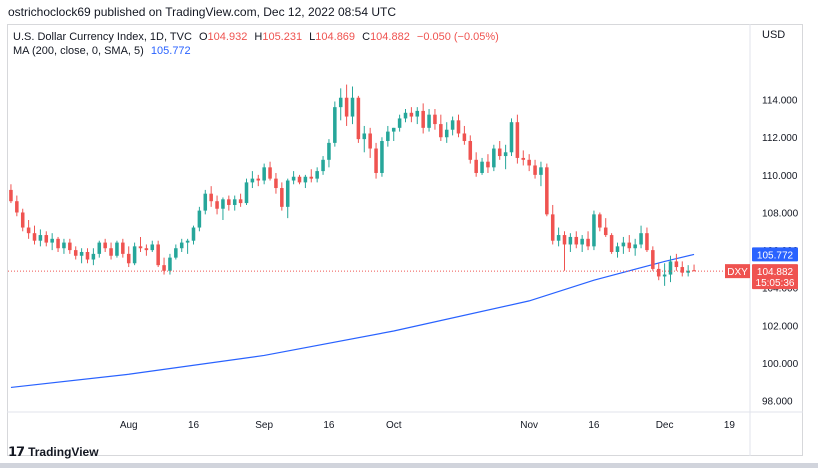  I want to click on footer-brand: 𝟭𝟳 TradingView, so click(53, 452).